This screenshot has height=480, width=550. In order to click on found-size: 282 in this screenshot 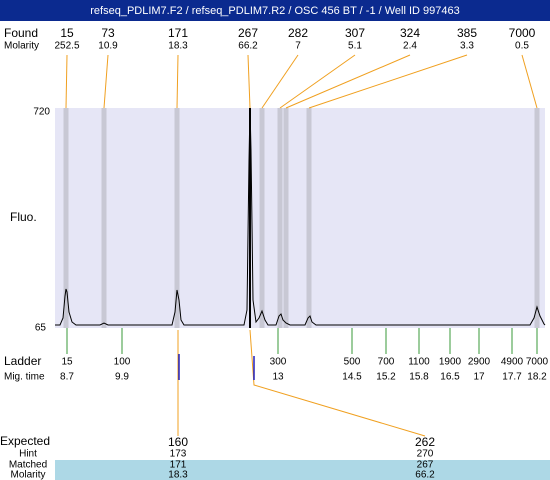, I will do `click(298, 33)`.